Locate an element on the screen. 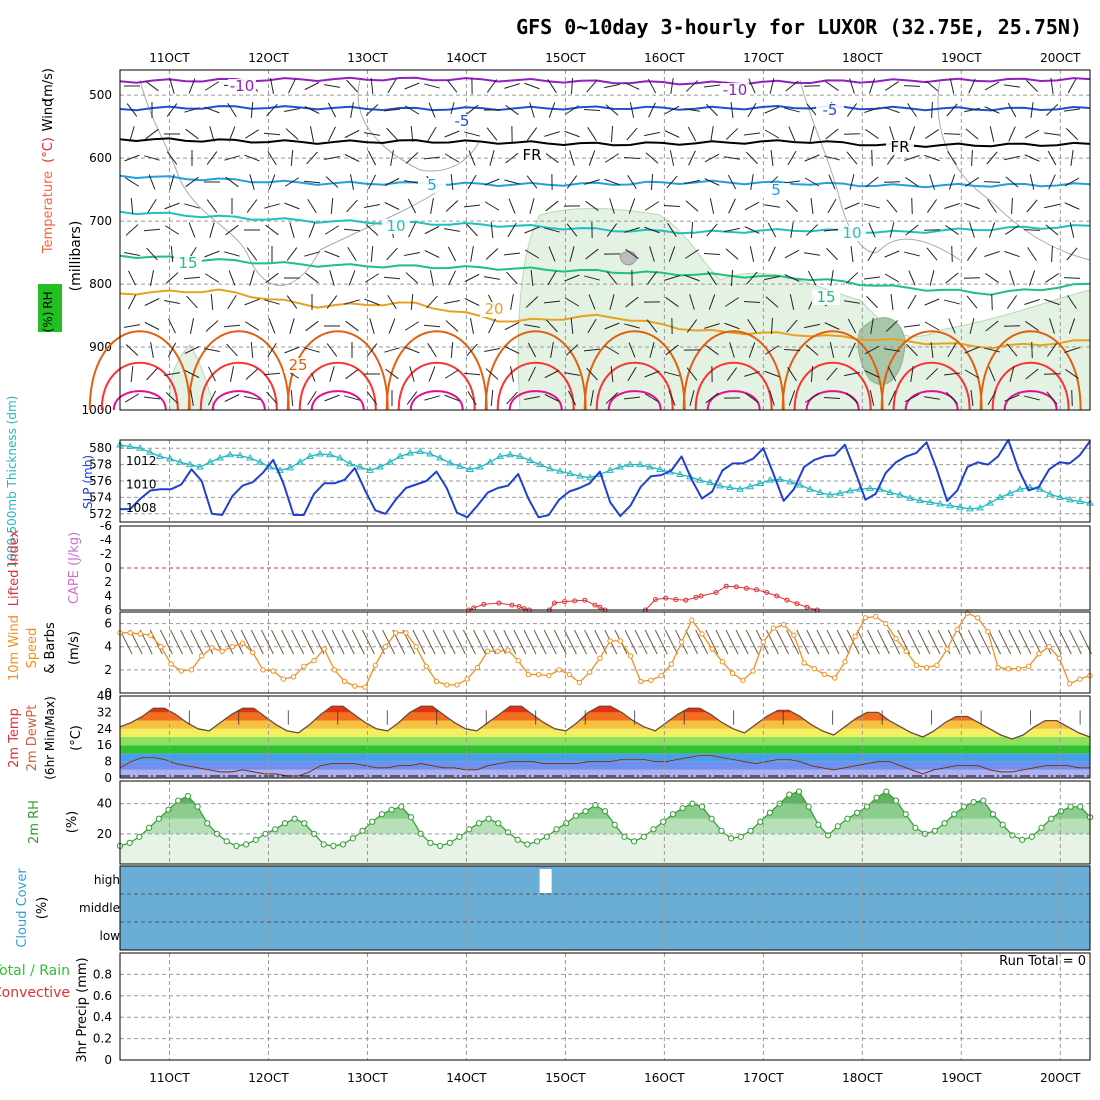  rh2m-panel: 40 20 2m RH (%) is located at coordinates (560, 822).